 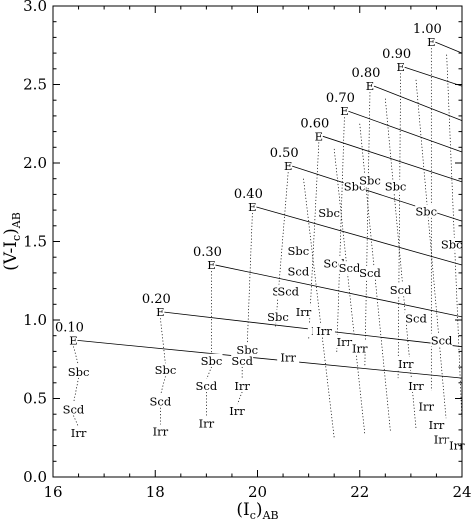 I want to click on redshift-label: 0.50, so click(x=284, y=153).